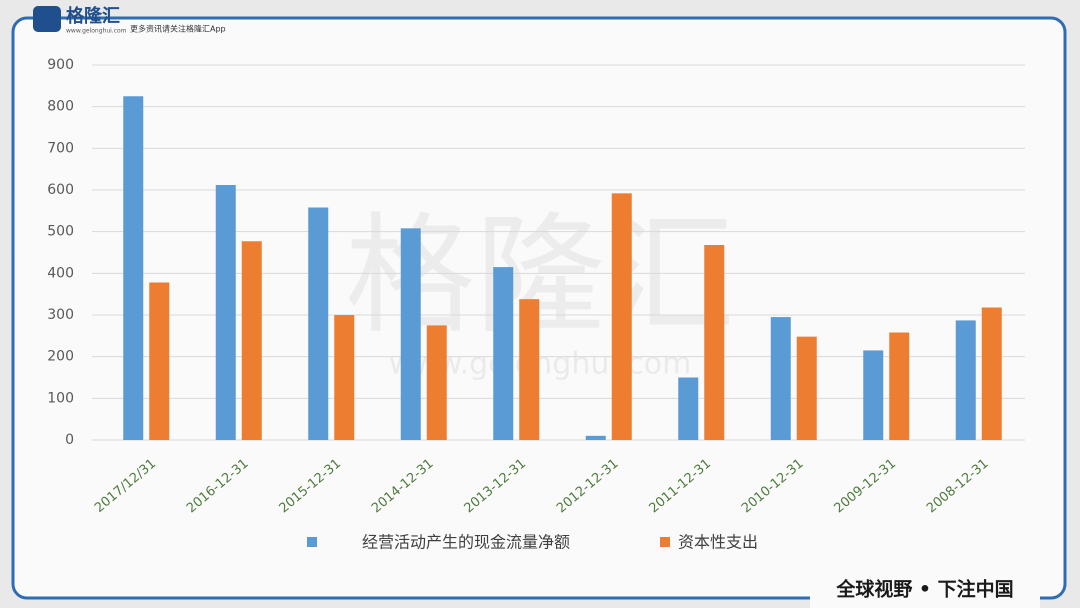  Describe the element at coordinates (60, 148) in the screenshot. I see `y-tick-label: 700` at that location.